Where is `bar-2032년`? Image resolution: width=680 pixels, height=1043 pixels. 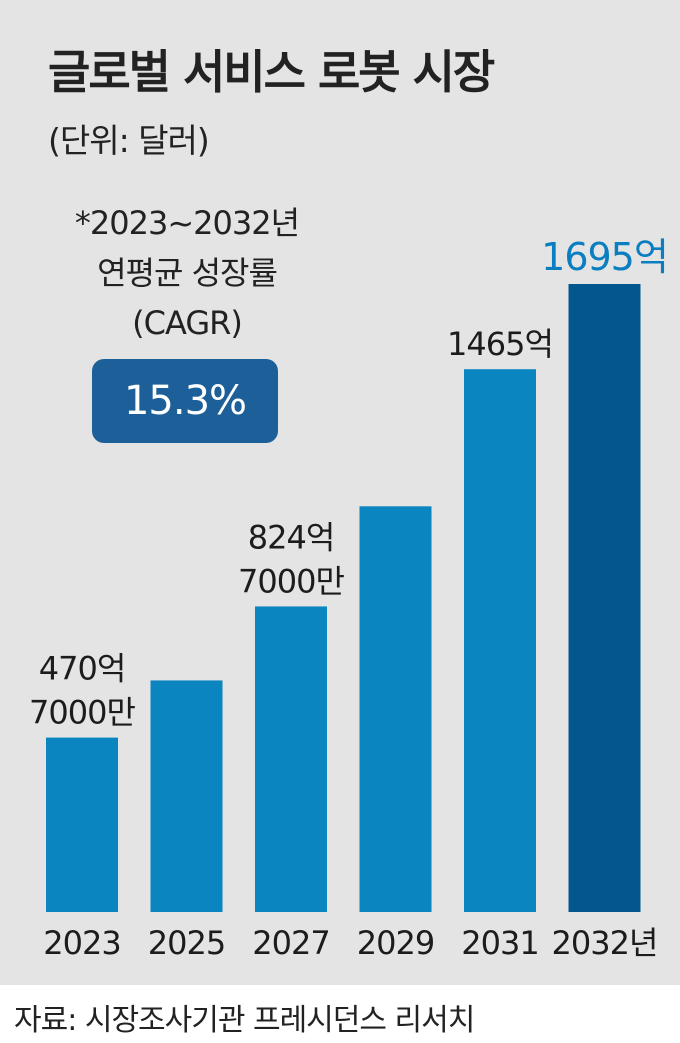 bar-2032년 is located at coordinates (604, 598).